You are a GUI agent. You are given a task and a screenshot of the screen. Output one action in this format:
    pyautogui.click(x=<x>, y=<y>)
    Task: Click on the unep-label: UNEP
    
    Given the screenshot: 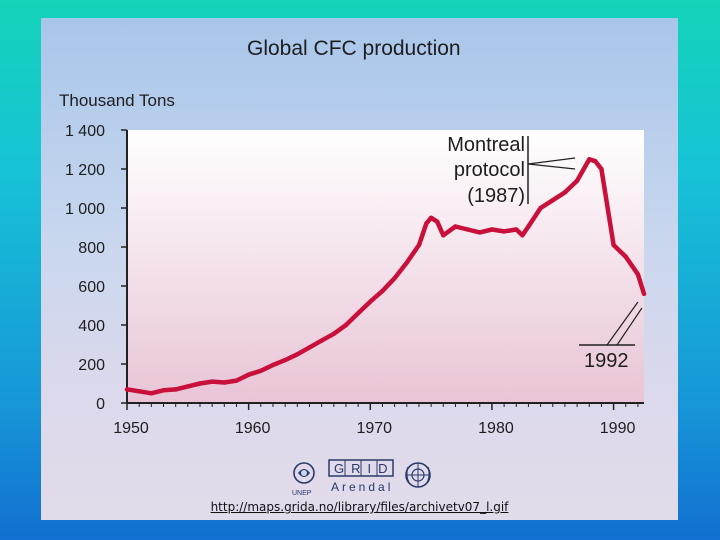 What is the action you would take?
    pyautogui.click(x=302, y=493)
    